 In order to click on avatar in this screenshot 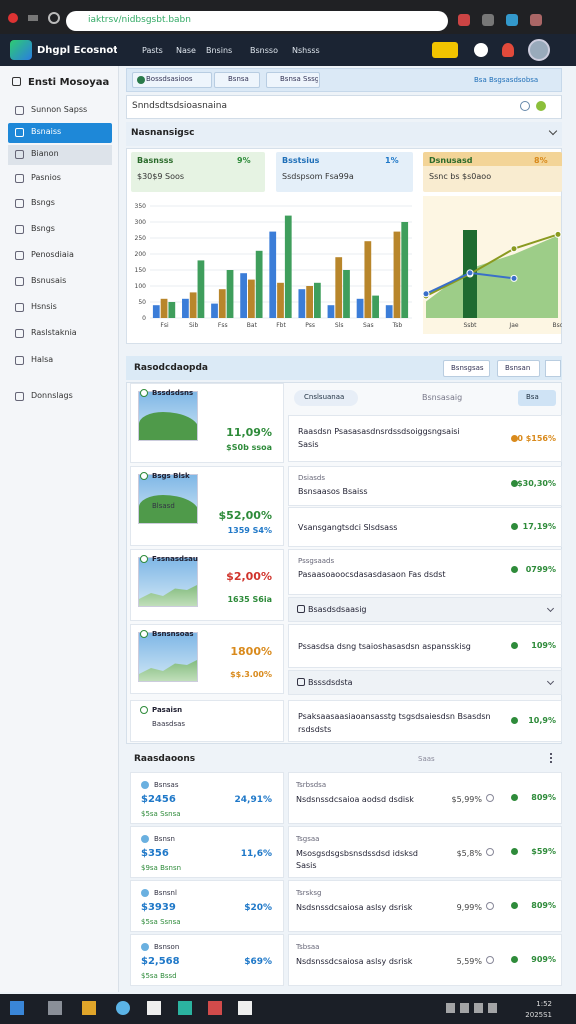, I will do `click(539, 50)`.